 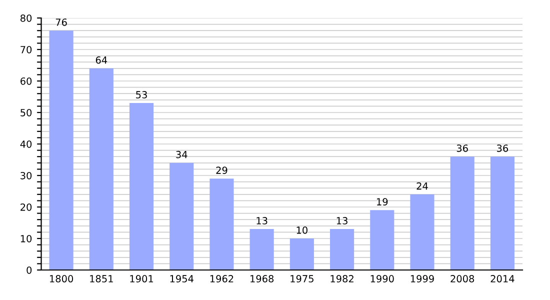 I want to click on x-tick-label: 2008, so click(x=462, y=278).